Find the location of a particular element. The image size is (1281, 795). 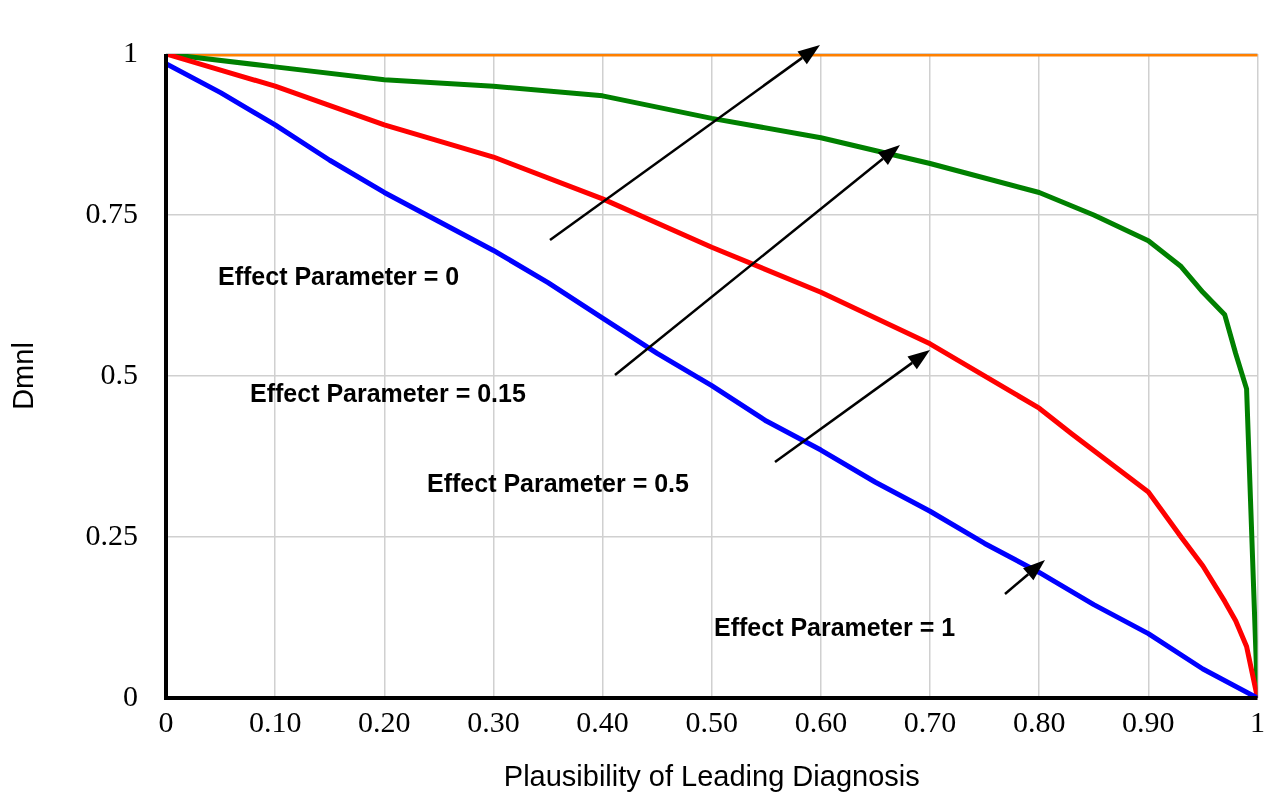

x-tick-label: 0.90 is located at coordinates (1148, 721).